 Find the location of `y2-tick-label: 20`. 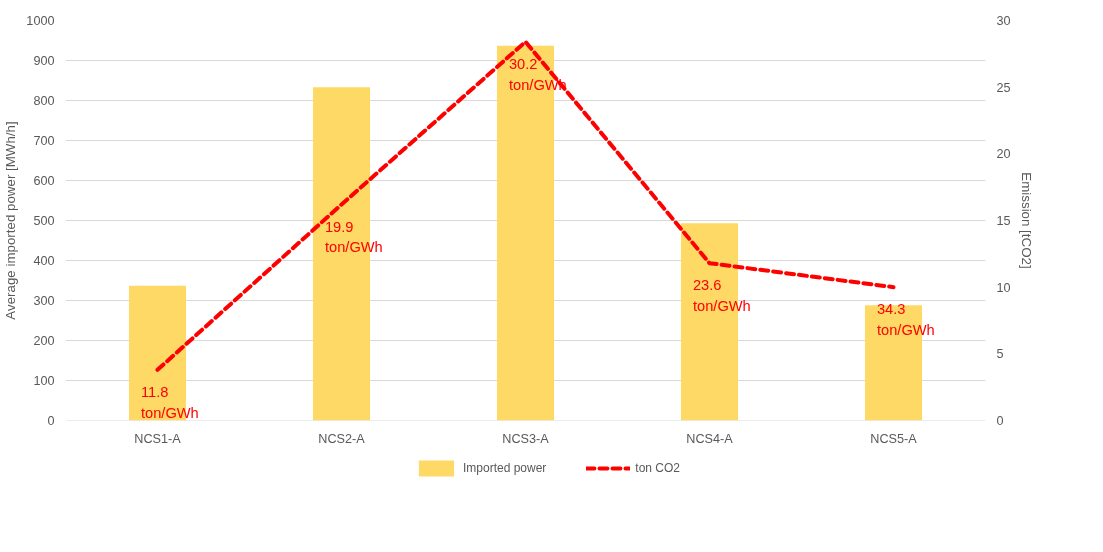

y2-tick-label: 20 is located at coordinates (1003, 154).